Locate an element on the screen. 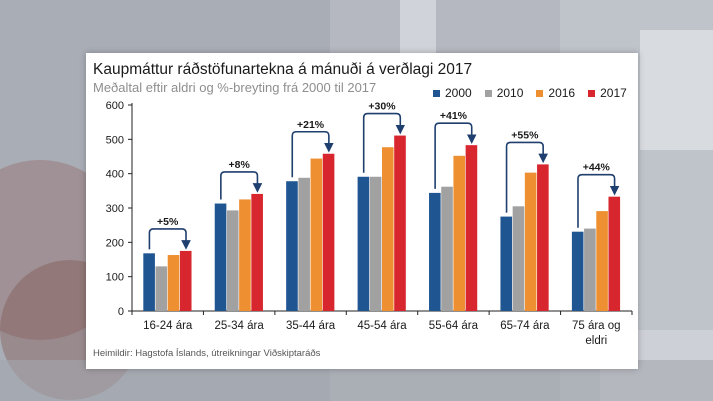  x-tick-label: 65-74 ára is located at coordinates (525, 326).